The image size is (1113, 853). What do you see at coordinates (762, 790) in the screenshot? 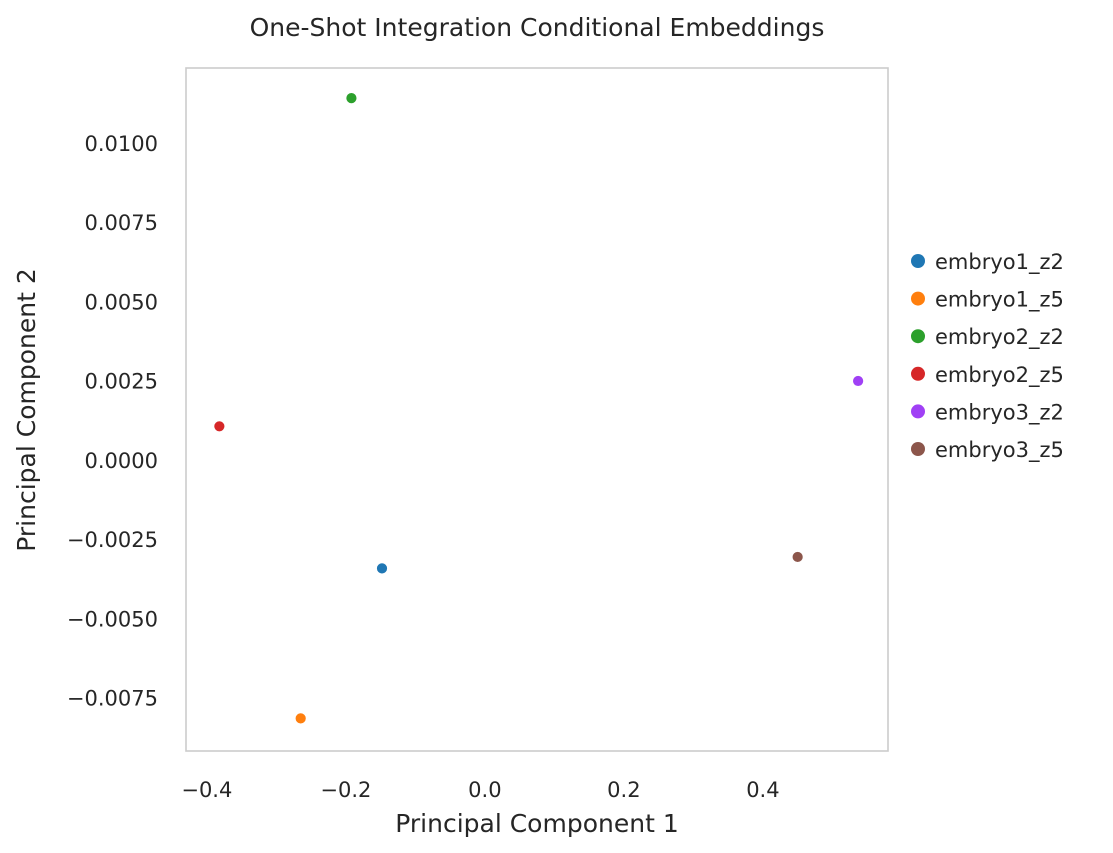
I see `x-tick-label: 0.4` at bounding box center [762, 790].